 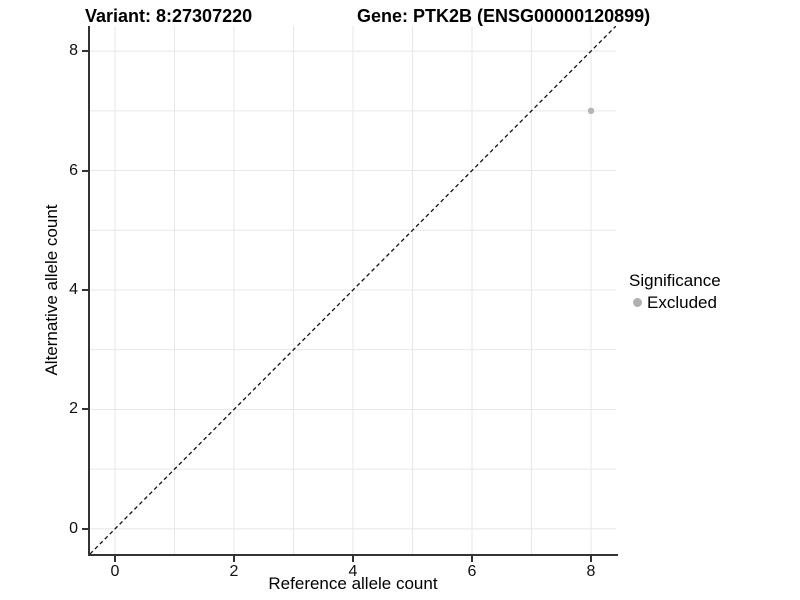 I want to click on y-tick-label: 2, so click(x=73, y=409).